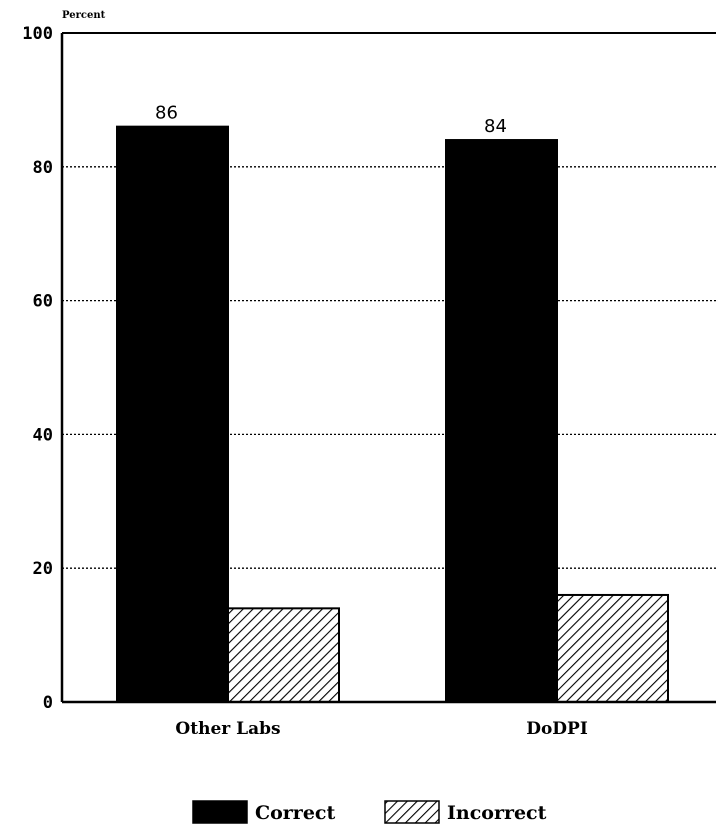 The height and width of the screenshot is (831, 718). What do you see at coordinates (412, 812) in the screenshot?
I see `legend-swatch-incorrect` at bounding box center [412, 812].